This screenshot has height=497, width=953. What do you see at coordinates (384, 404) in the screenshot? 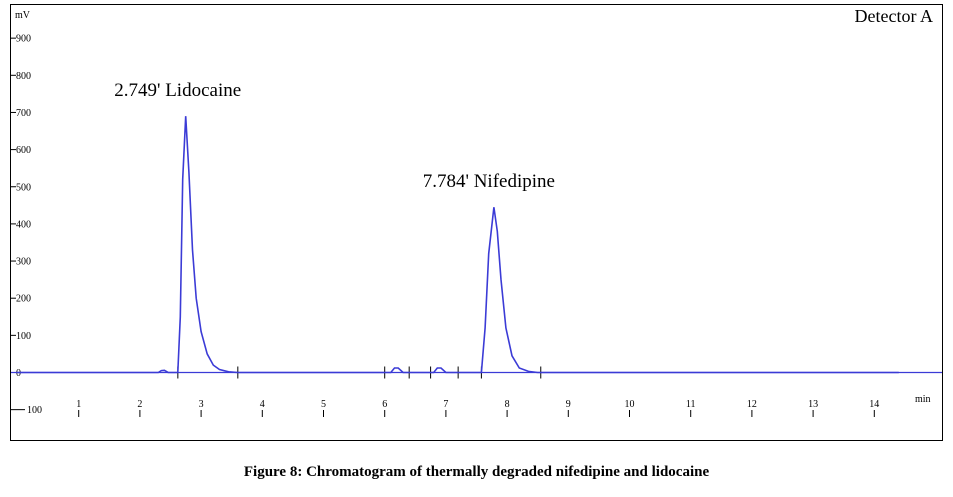
I see `x-tick-label: 6` at bounding box center [384, 404].